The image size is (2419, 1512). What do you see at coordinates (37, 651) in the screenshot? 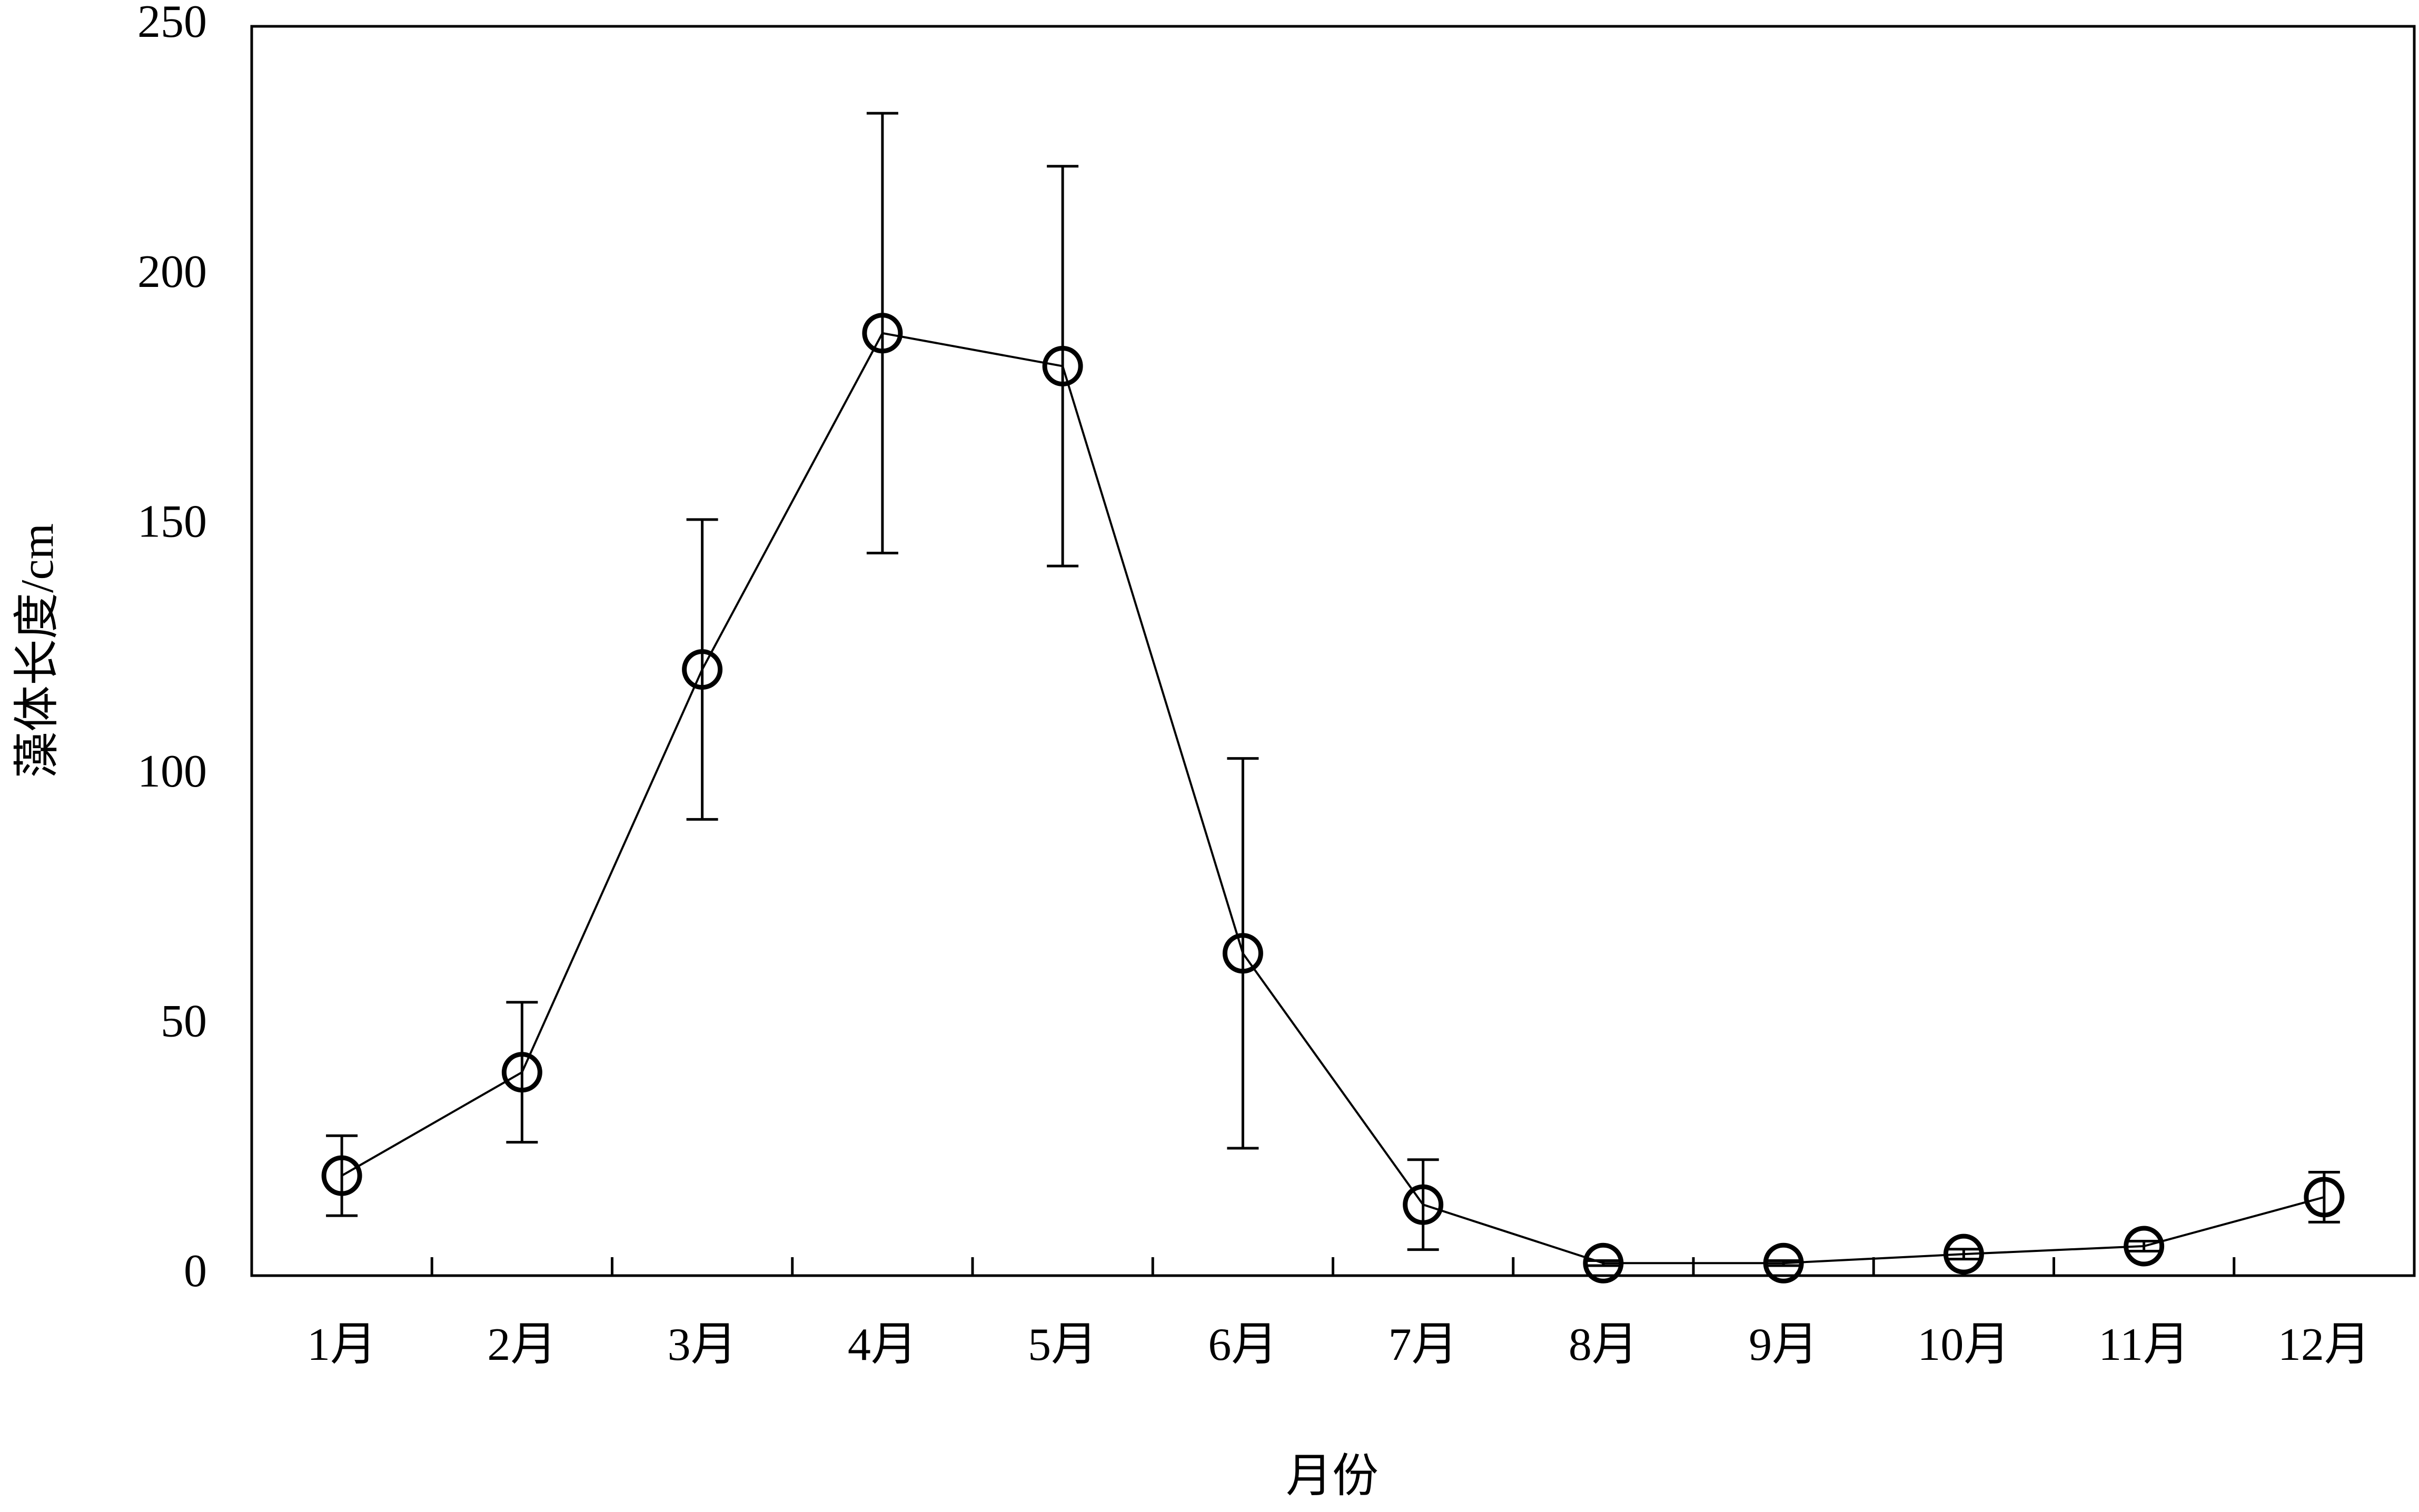
I see `y-axis-label: 藻体长度/cm` at bounding box center [37, 651].